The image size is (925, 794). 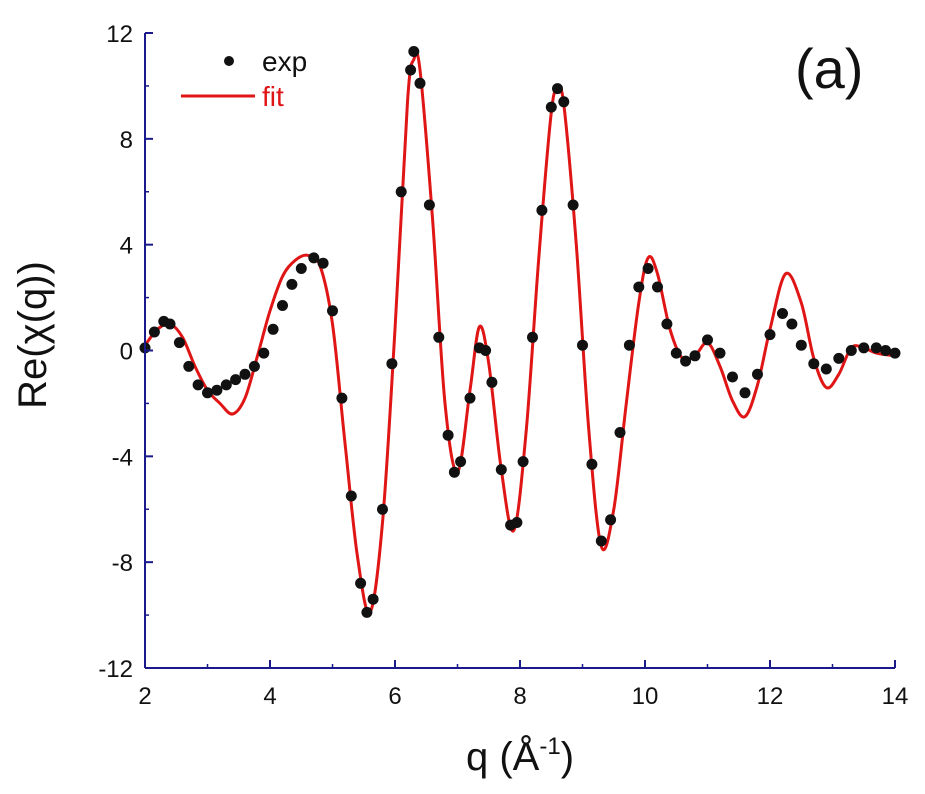 I want to click on x-axis-label-unit: Å, so click(x=526, y=756).